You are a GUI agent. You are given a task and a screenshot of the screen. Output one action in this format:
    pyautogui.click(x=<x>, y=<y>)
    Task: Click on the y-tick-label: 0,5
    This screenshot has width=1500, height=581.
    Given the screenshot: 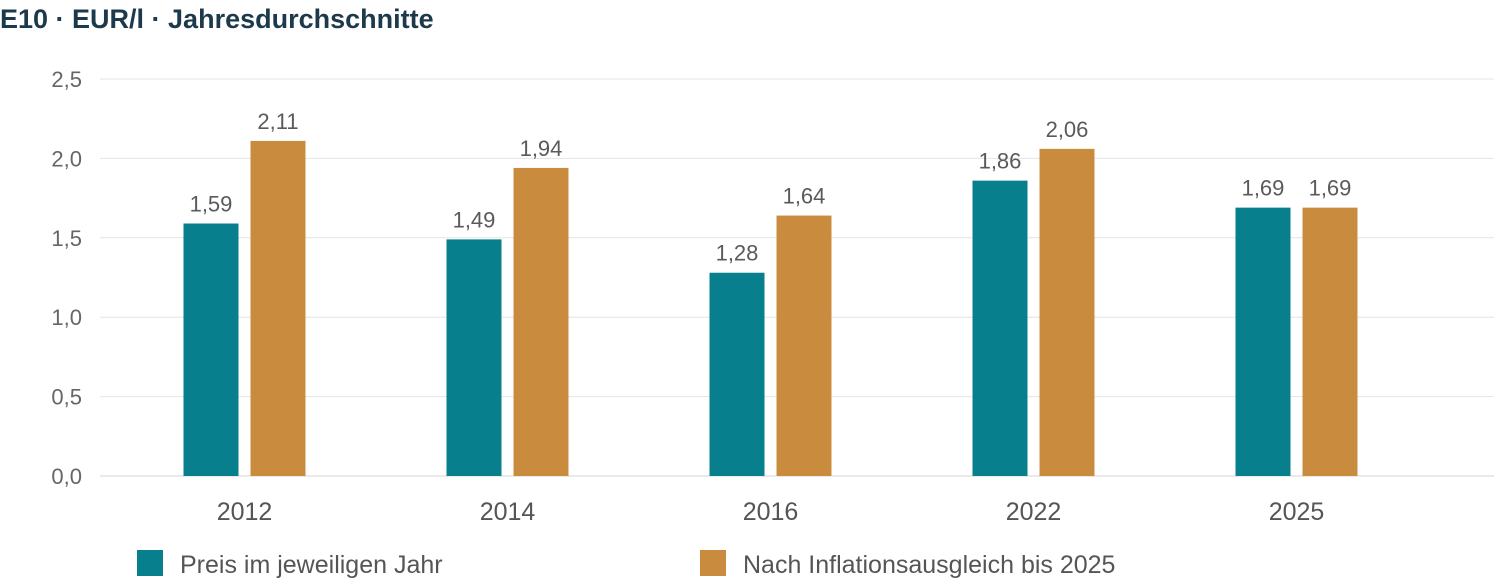 What is the action you would take?
    pyautogui.click(x=66, y=397)
    